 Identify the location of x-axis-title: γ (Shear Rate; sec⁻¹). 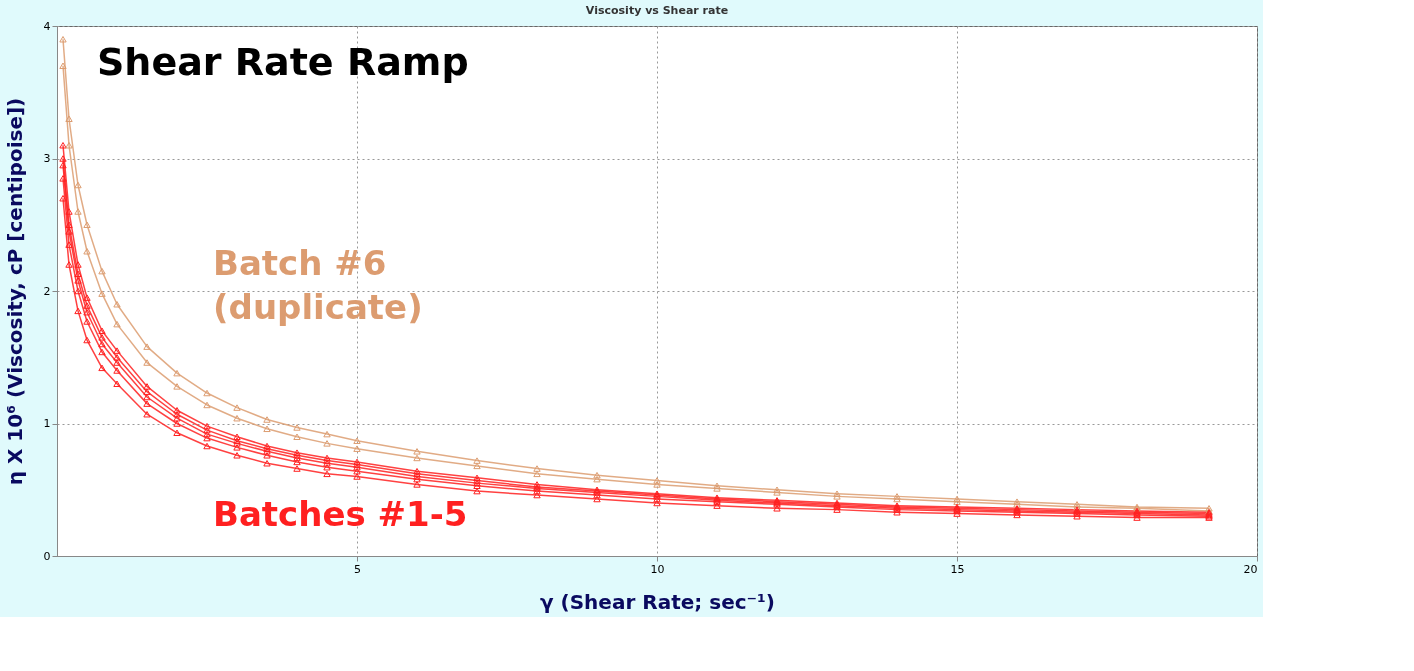
(657, 601).